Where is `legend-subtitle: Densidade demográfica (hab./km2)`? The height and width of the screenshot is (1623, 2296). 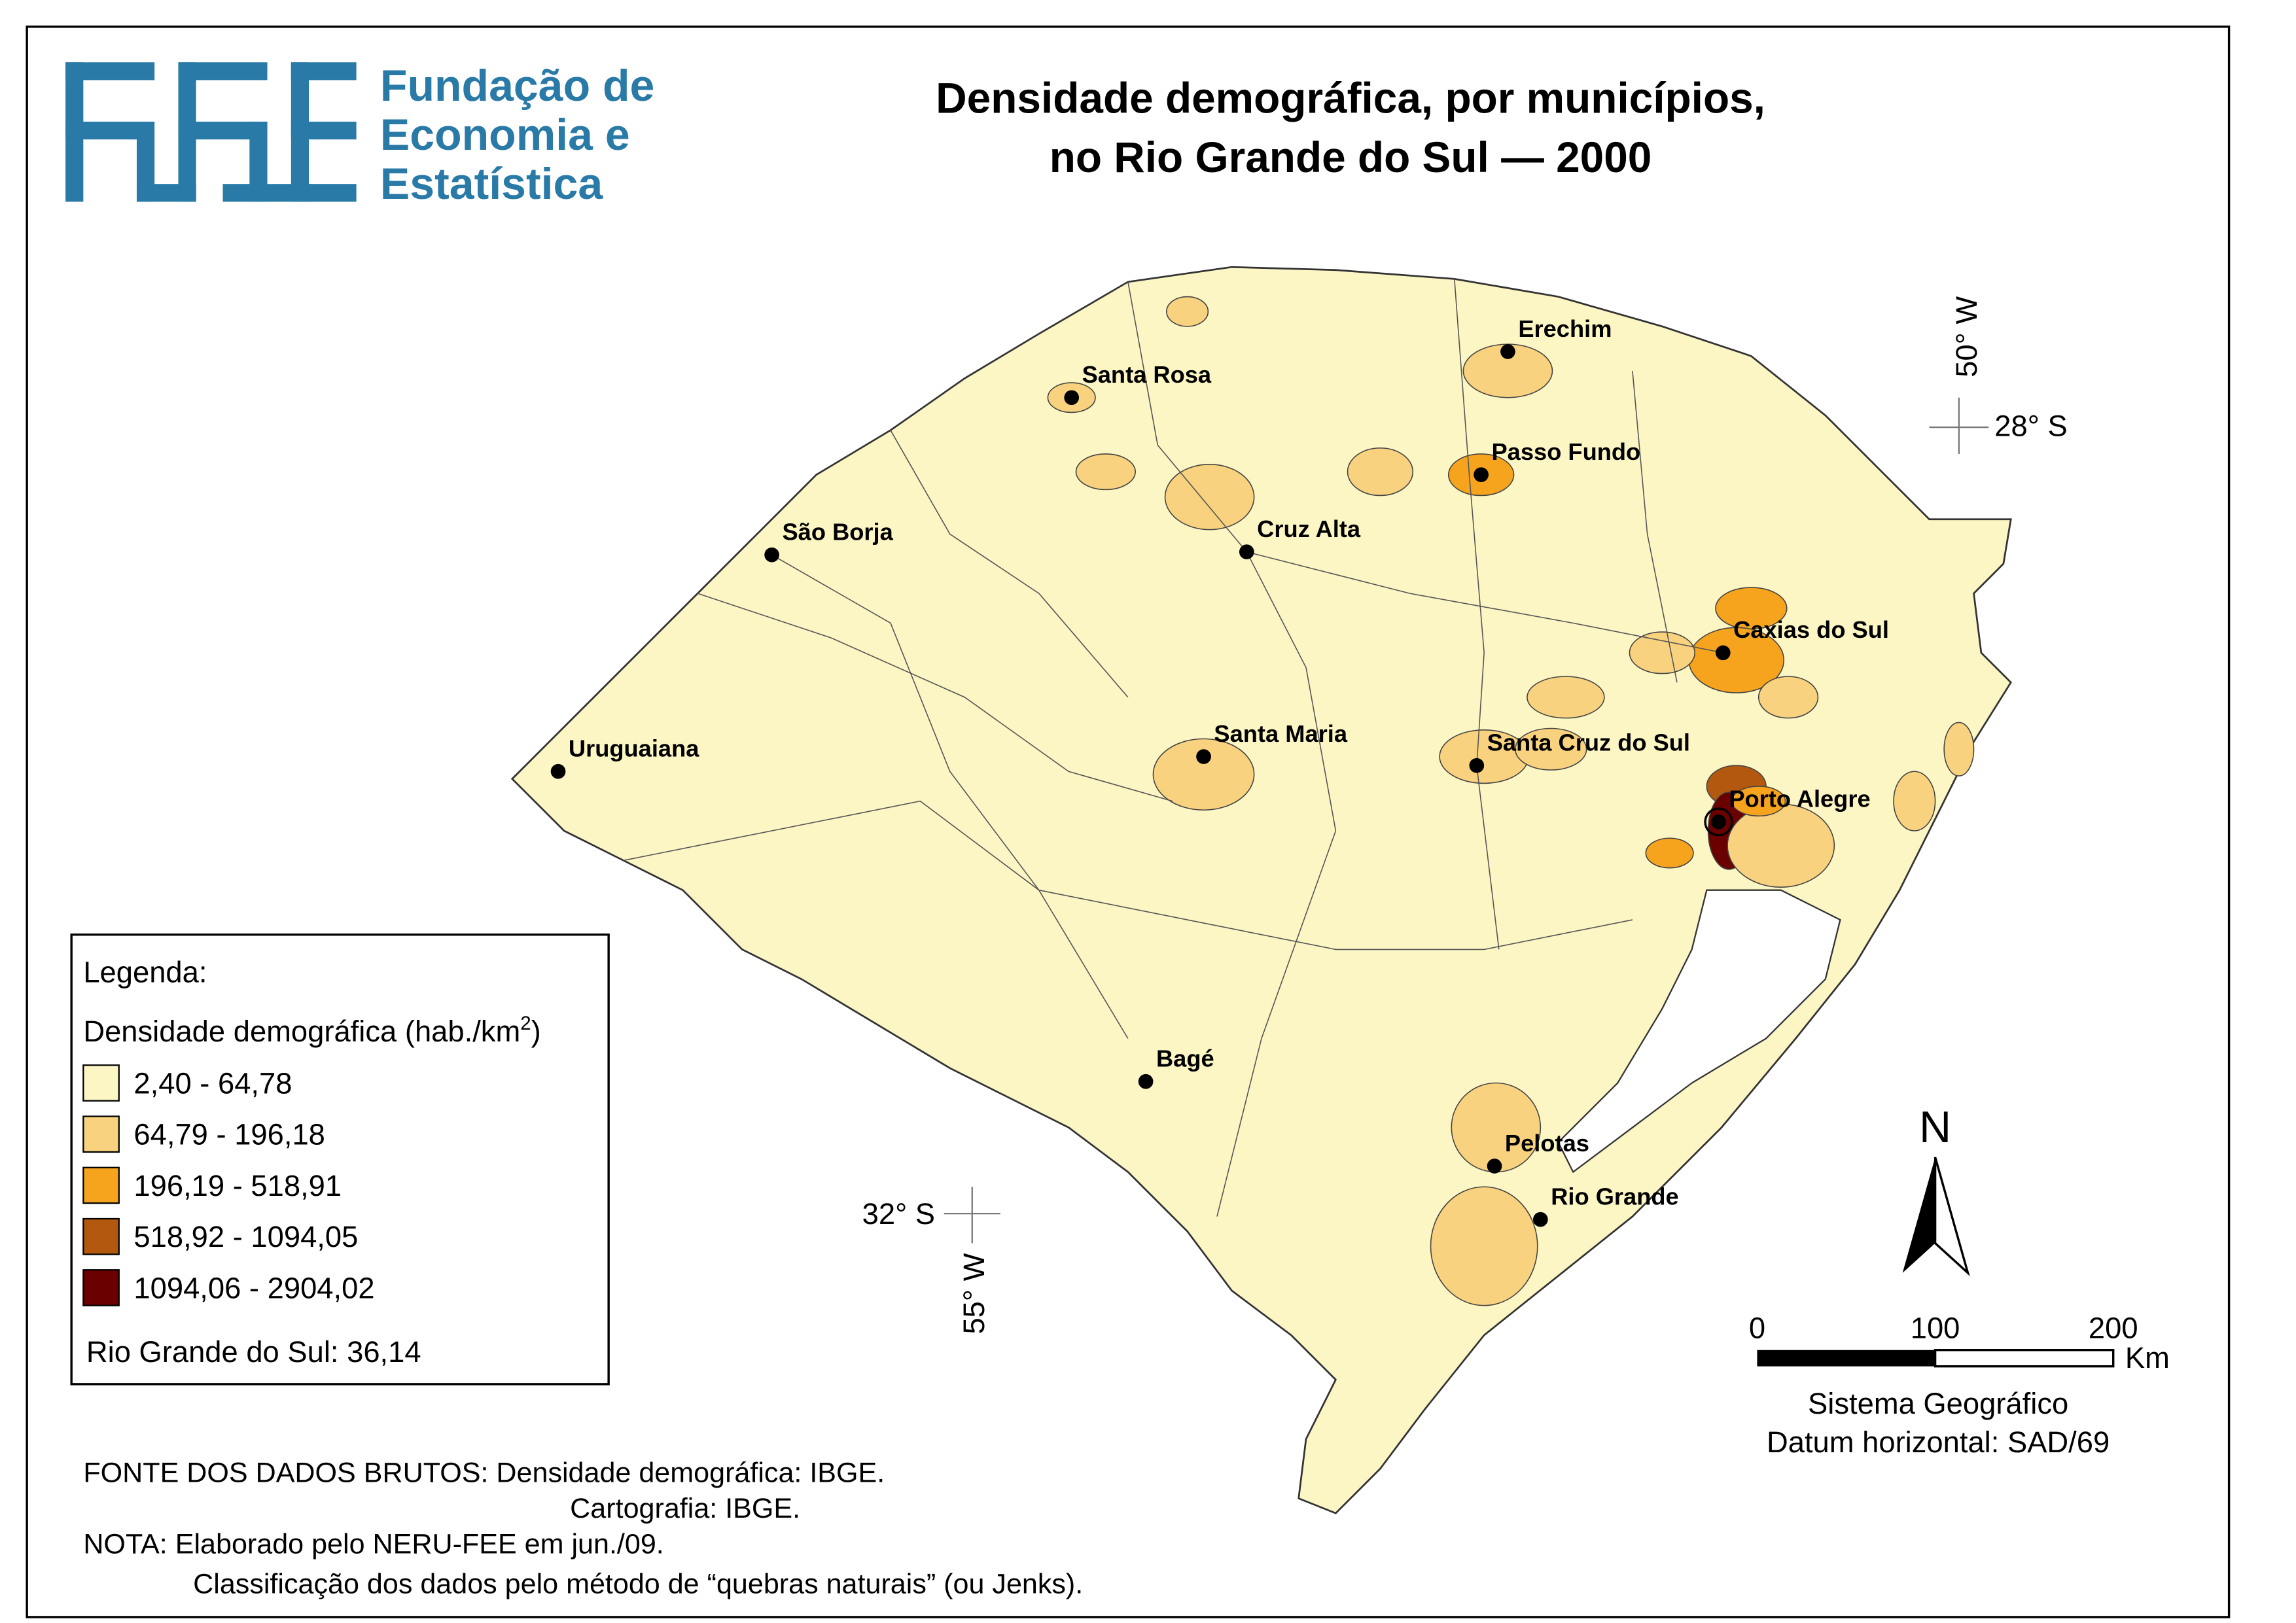 legend-subtitle: Densidade demográfica (hab./km2) is located at coordinates (311, 1030).